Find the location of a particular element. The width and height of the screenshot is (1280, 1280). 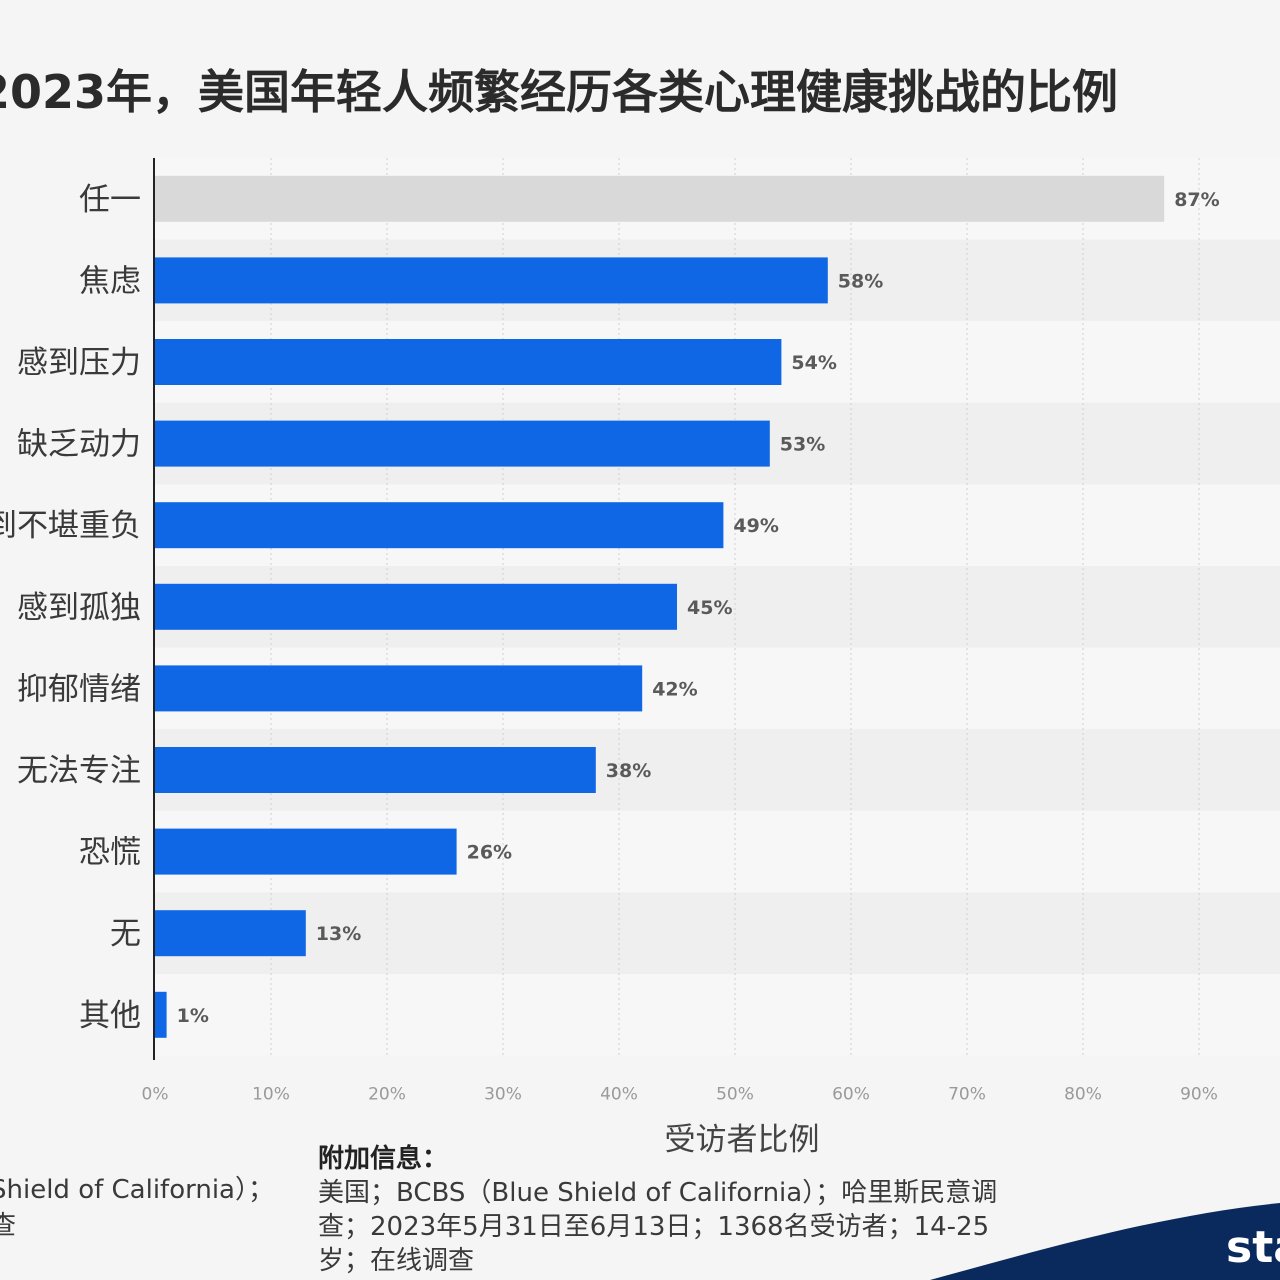

brand-logo: sta is located at coordinates (1253, 1247).